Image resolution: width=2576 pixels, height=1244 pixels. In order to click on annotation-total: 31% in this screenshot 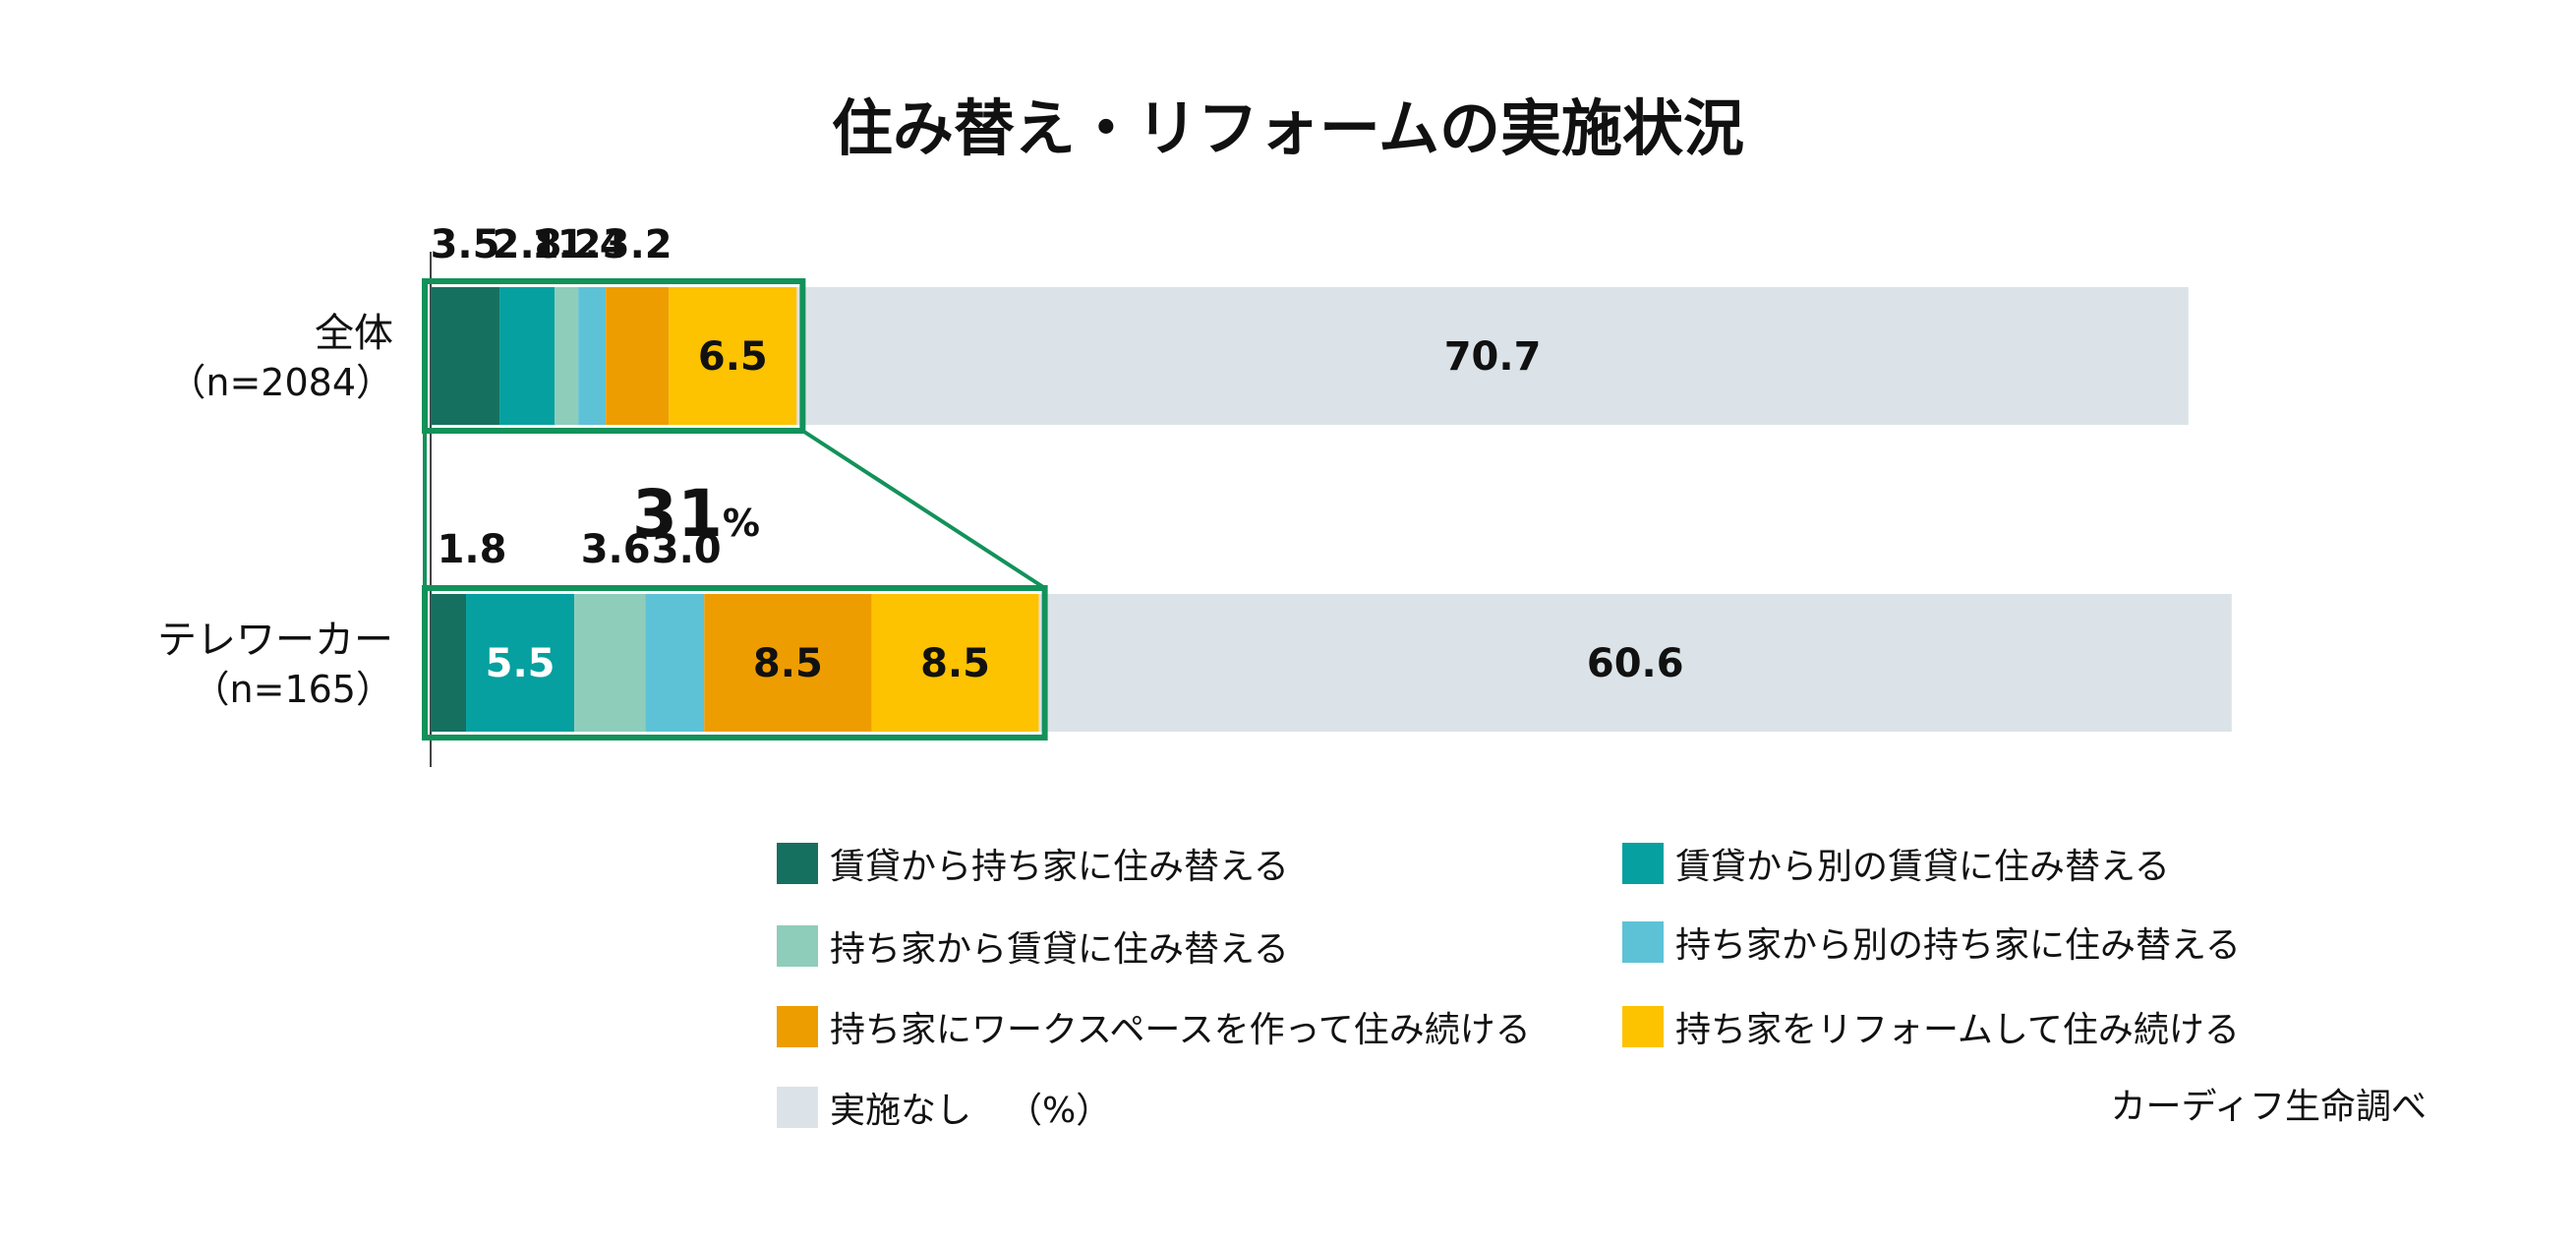, I will do `click(696, 514)`.